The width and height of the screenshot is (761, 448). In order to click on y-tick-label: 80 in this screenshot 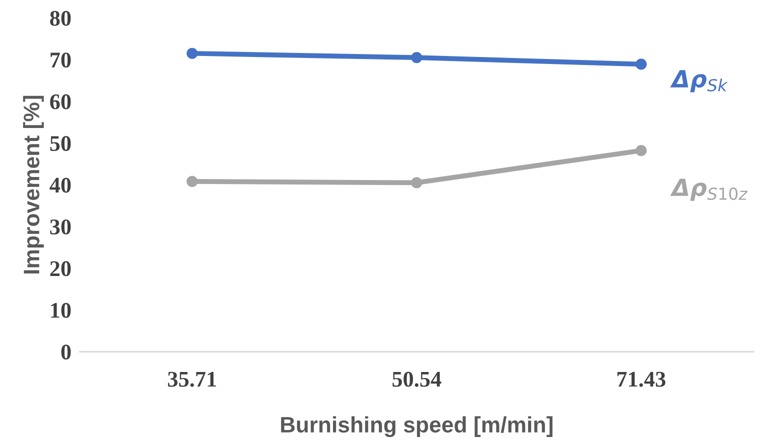, I will do `click(60, 18)`.